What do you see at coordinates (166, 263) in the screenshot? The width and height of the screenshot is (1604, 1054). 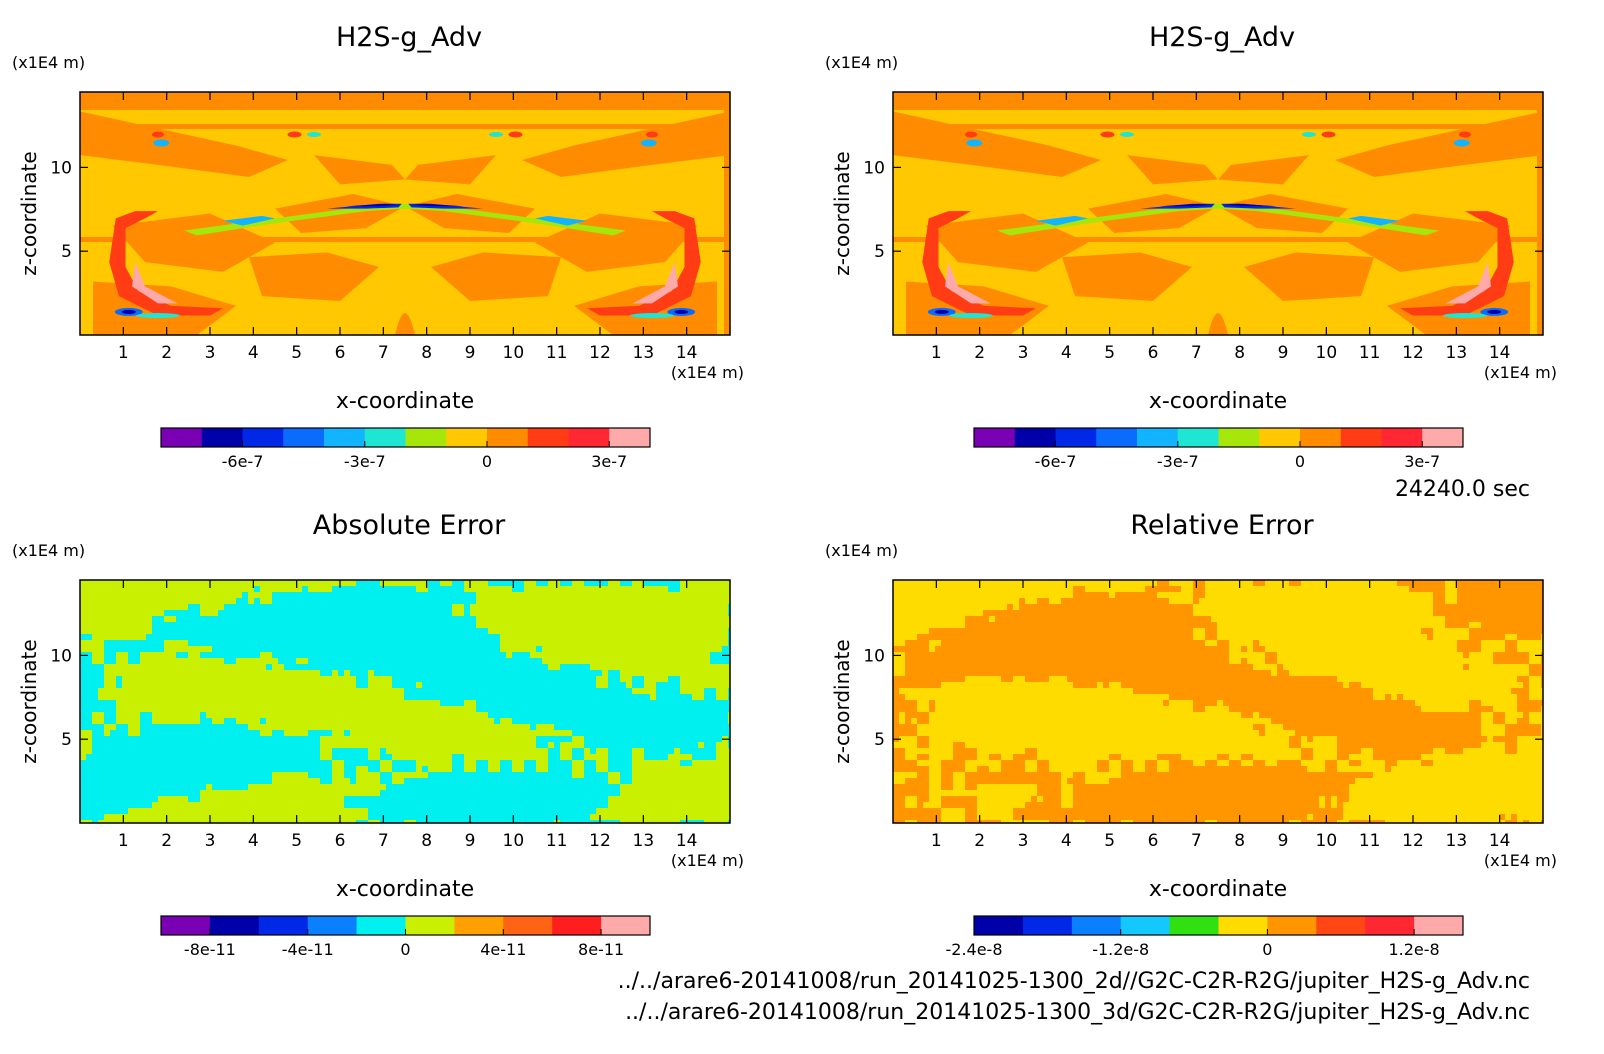 I see `red-hook-region` at bounding box center [166, 263].